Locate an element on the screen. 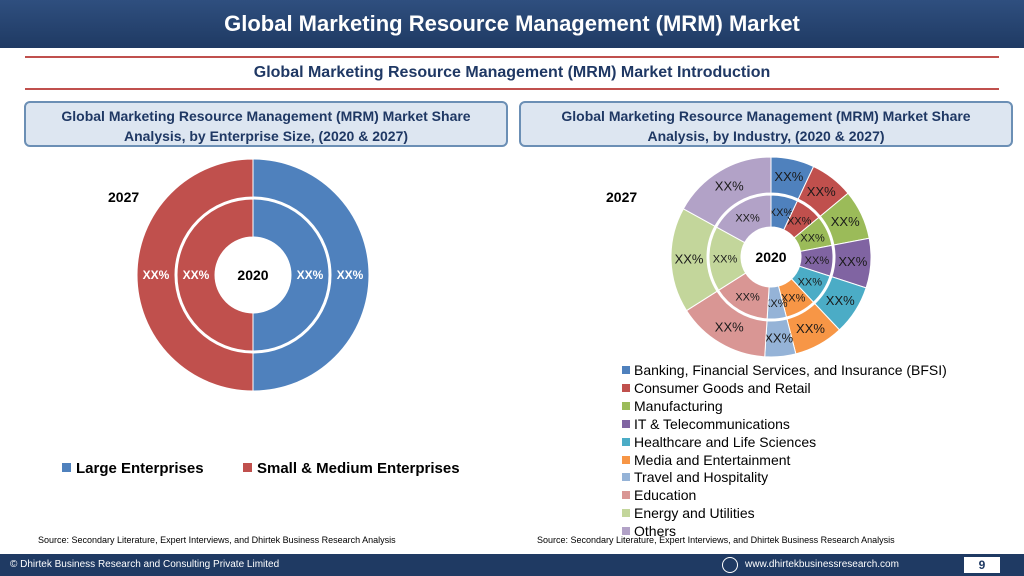 This screenshot has width=1024, height=576. footer-website: www.dhirtekbusinessresearch.com is located at coordinates (822, 564).